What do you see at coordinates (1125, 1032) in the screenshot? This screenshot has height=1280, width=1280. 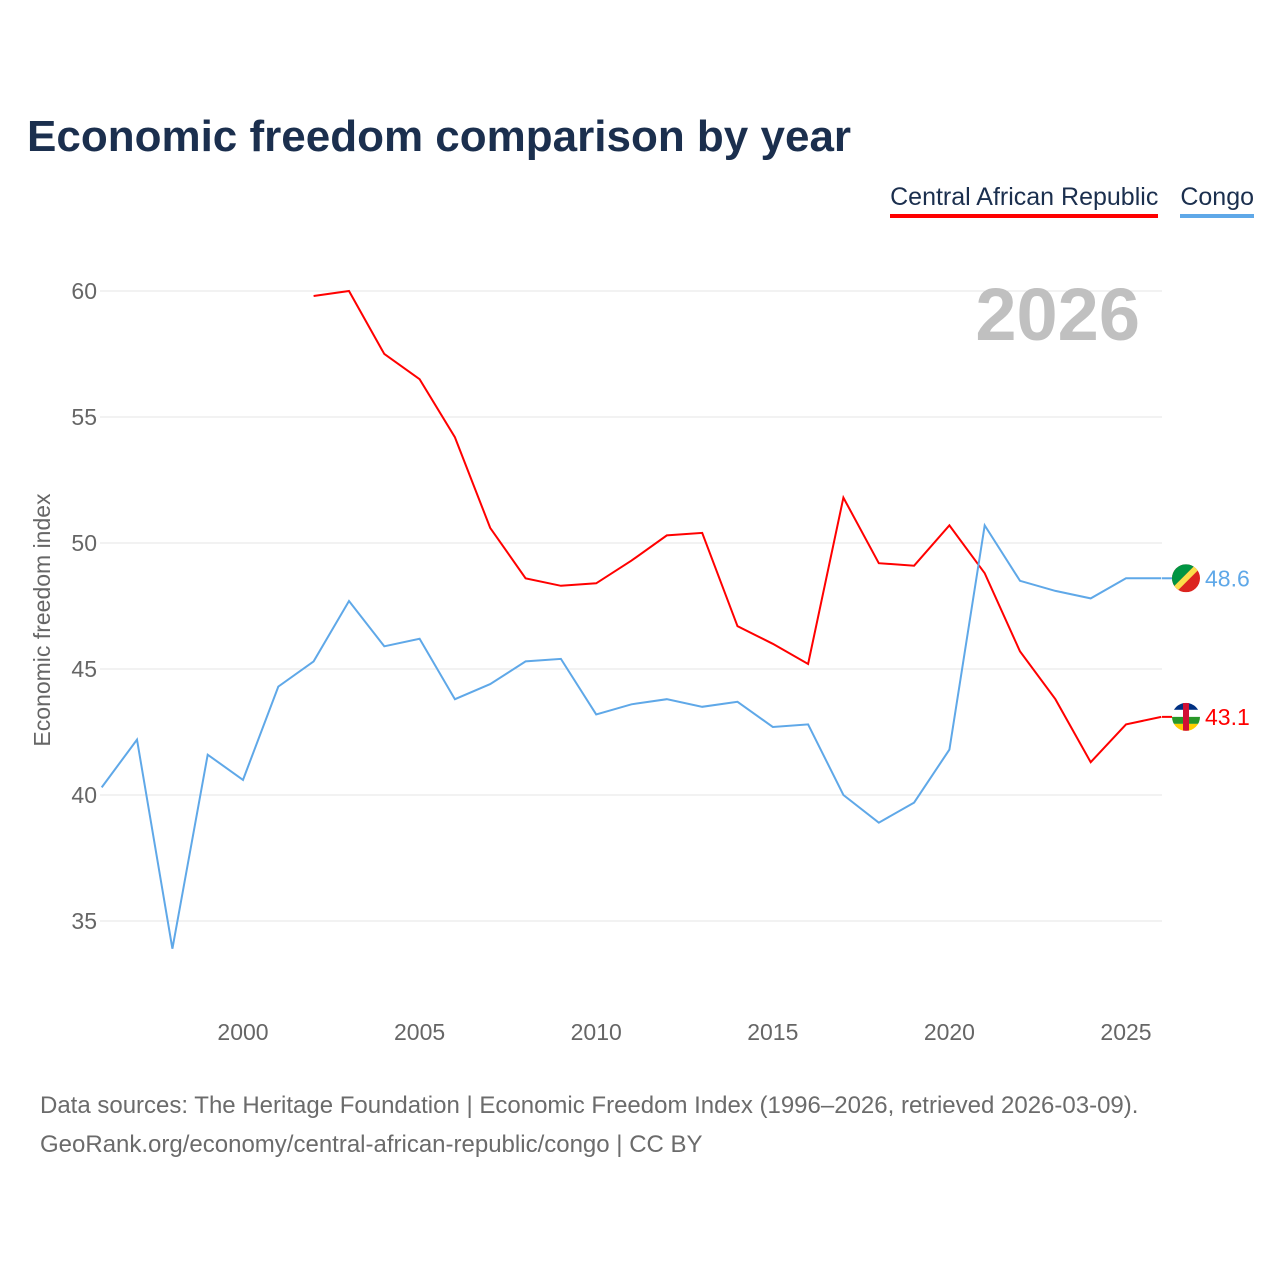 I see `x-tick-label: 2025` at bounding box center [1125, 1032].